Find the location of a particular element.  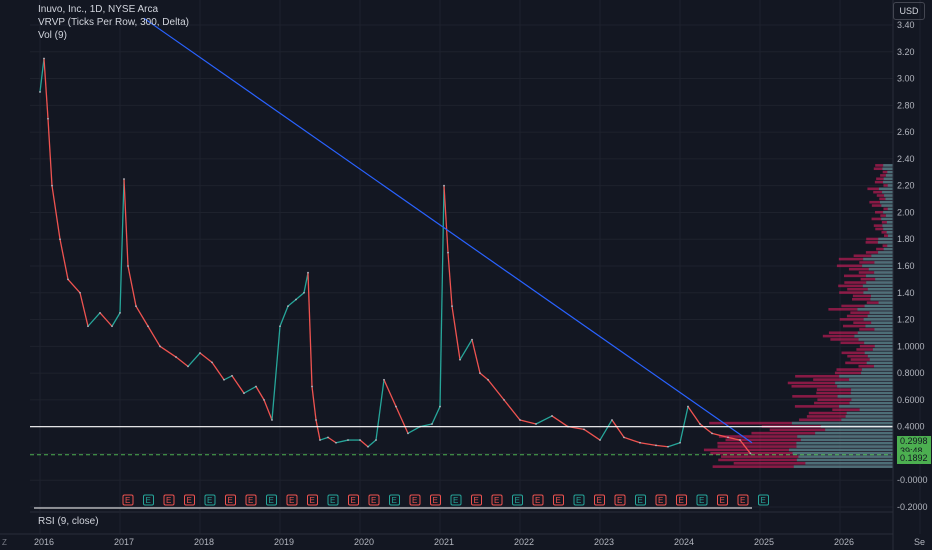

legend-vrvp: VRVP (Ticks Per Row, 300, Delta) is located at coordinates (113, 22).